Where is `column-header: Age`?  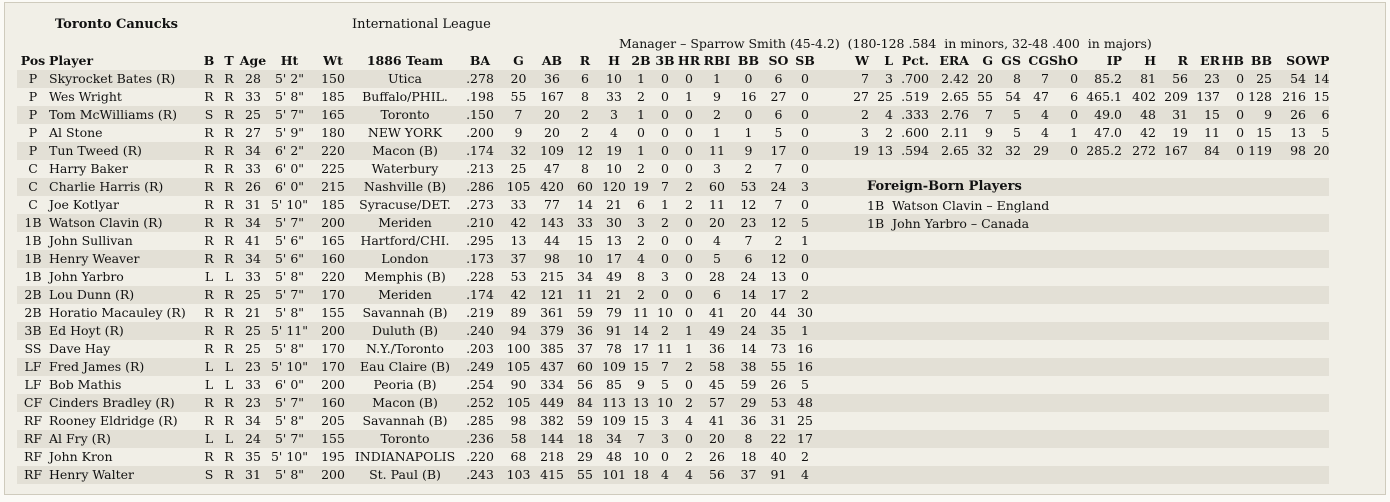 column-header: Age is located at coordinates (253, 60).